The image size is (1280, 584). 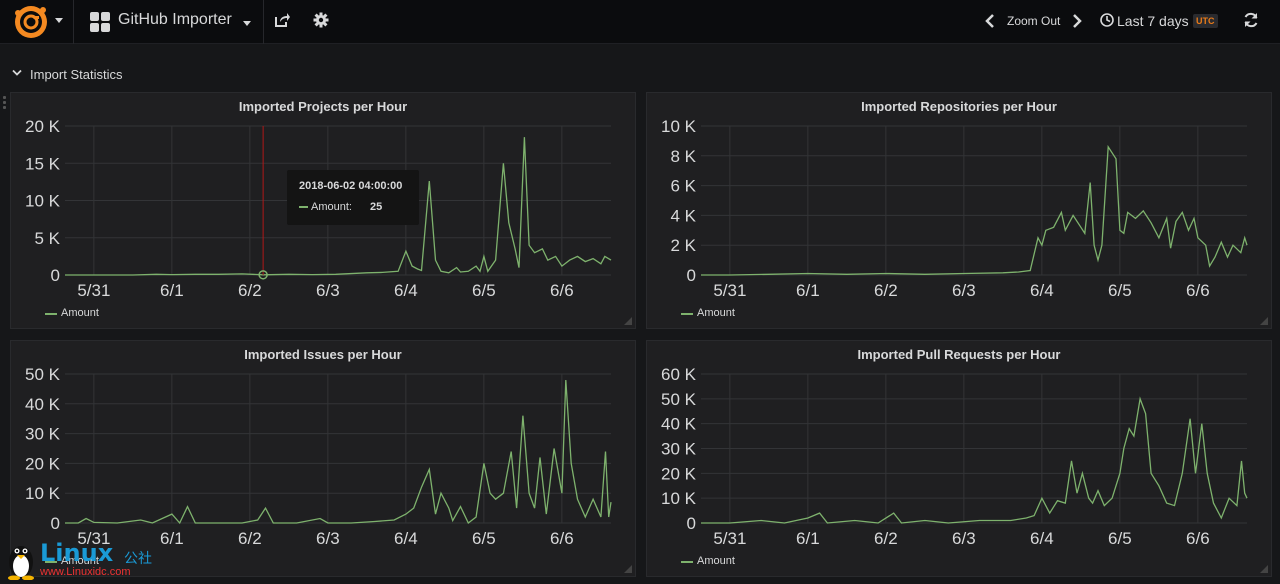 I want to click on tooltip-time: 2018-06-02 04:00:00, so click(x=351, y=186).